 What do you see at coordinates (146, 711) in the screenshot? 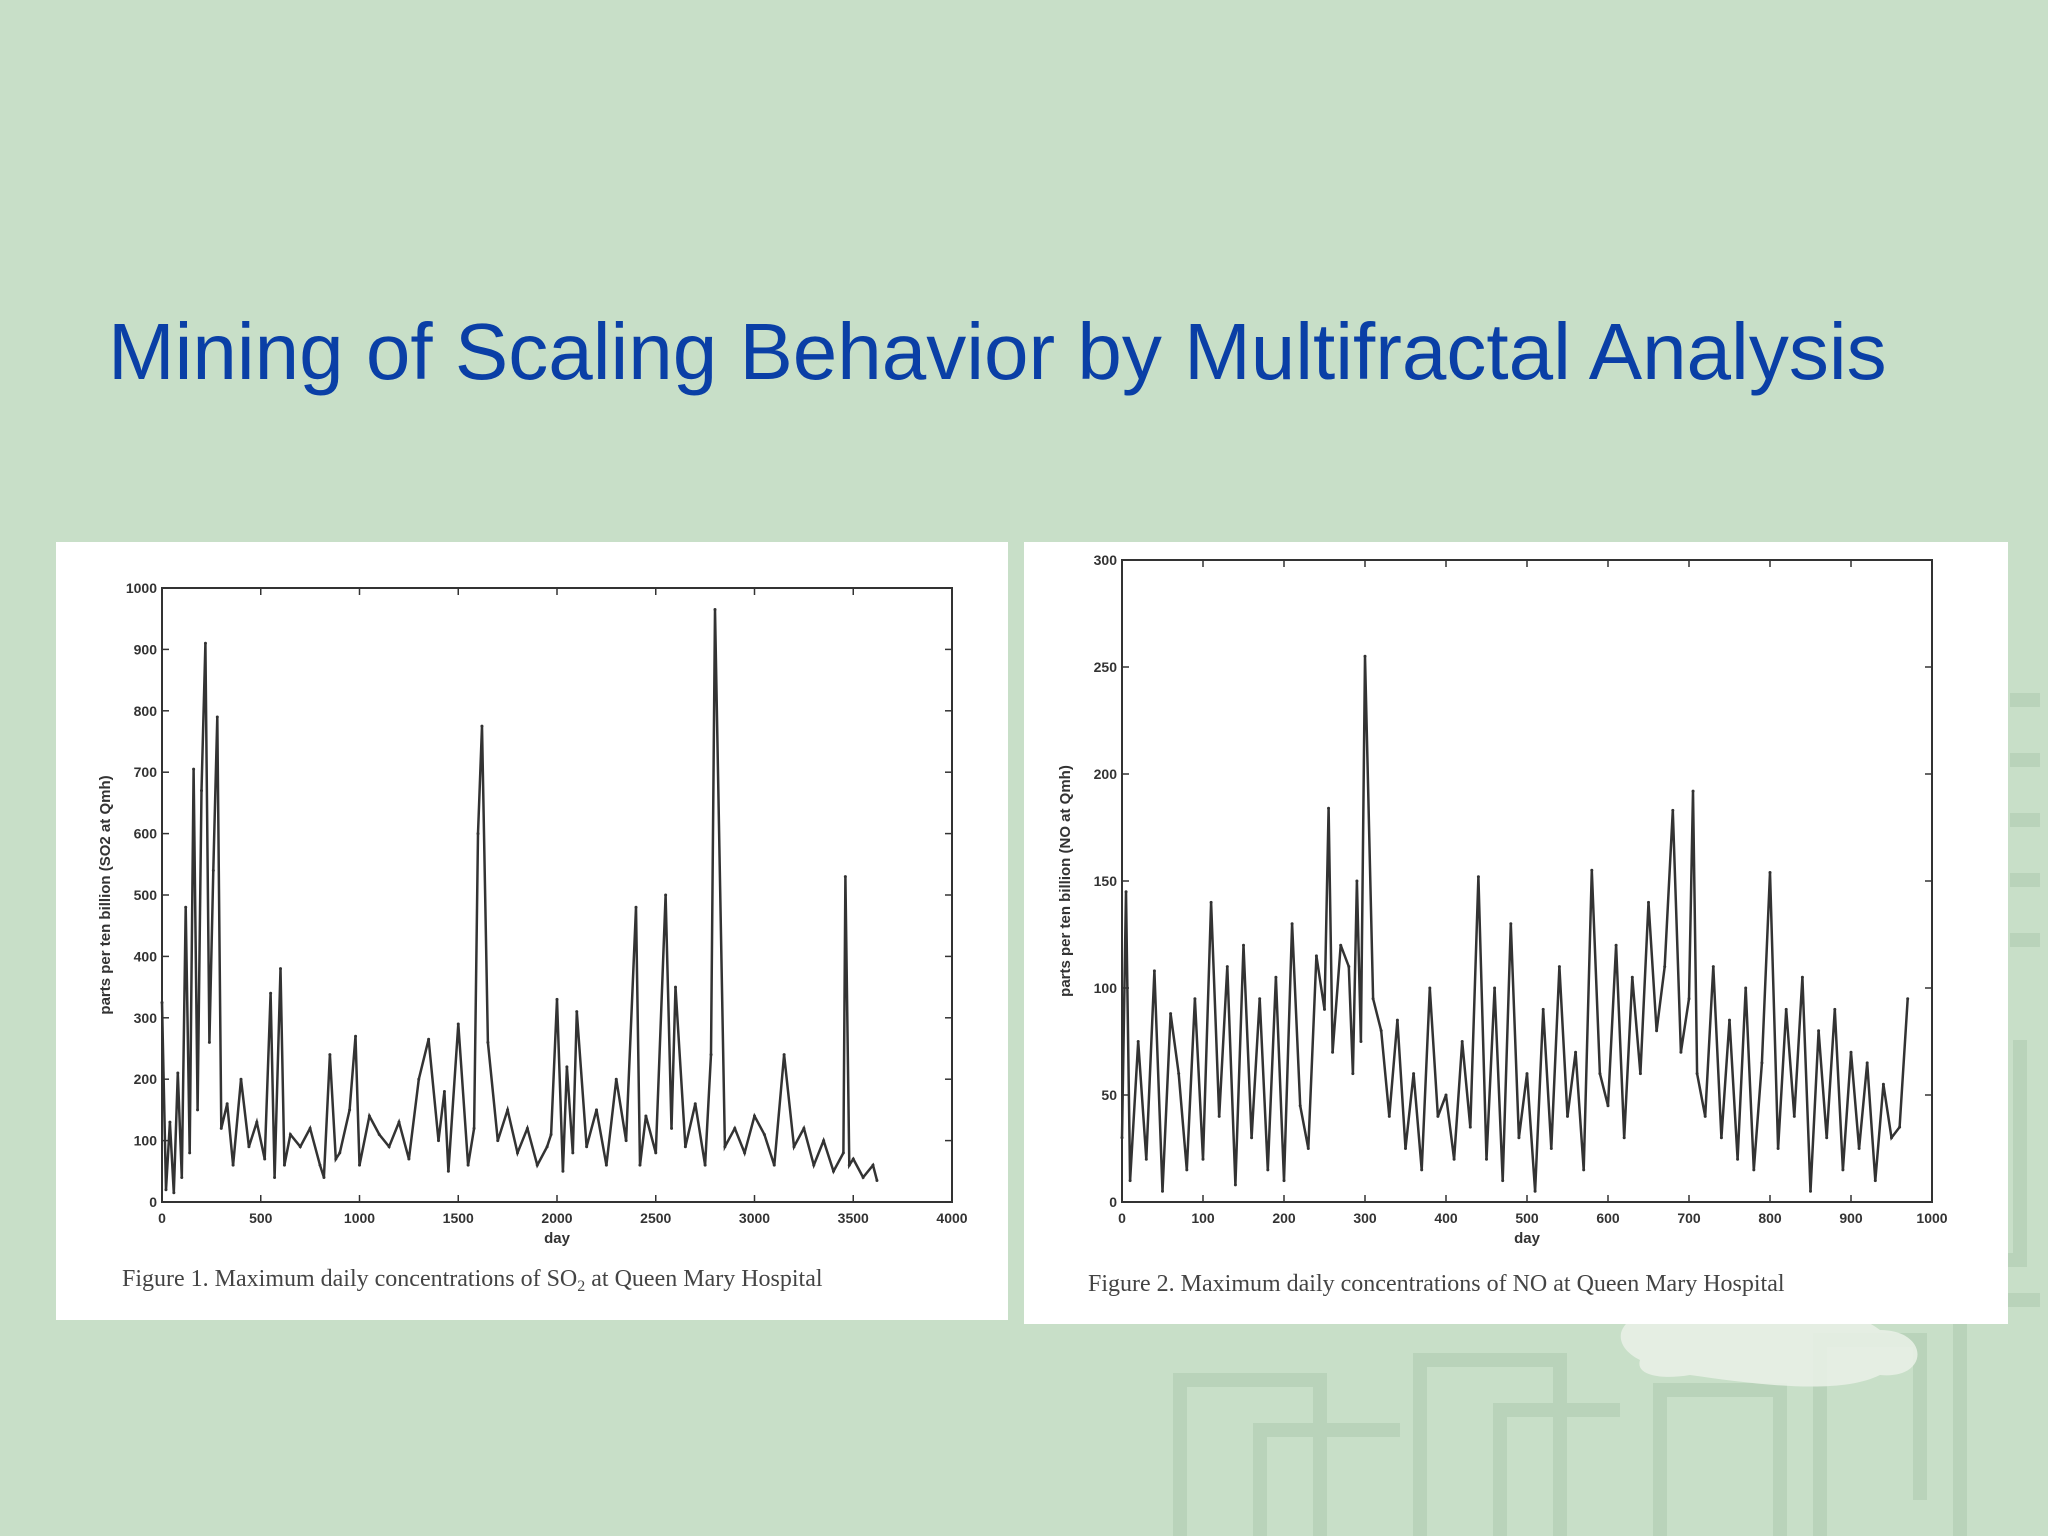
I see `so2-y-tick-label: 800` at bounding box center [146, 711].